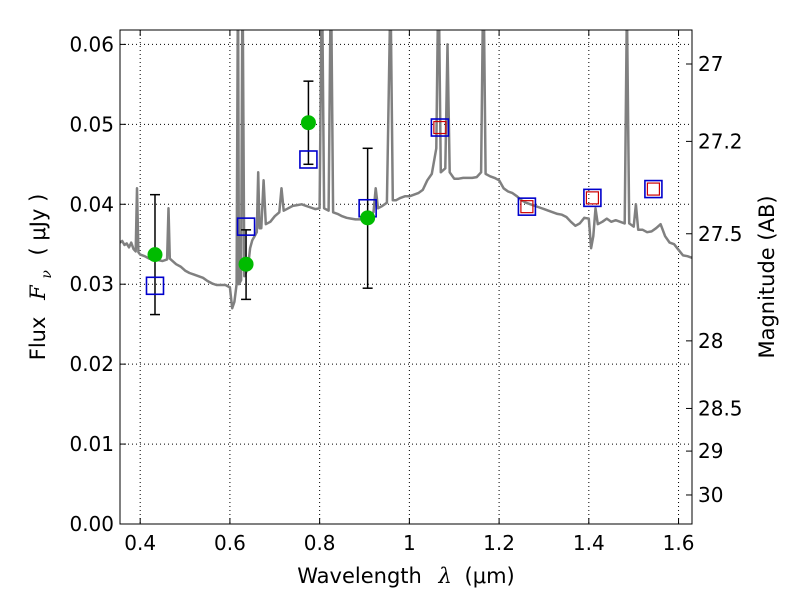  Describe the element at coordinates (91, 124) in the screenshot. I see `y-tick-label: 0.05` at that location.